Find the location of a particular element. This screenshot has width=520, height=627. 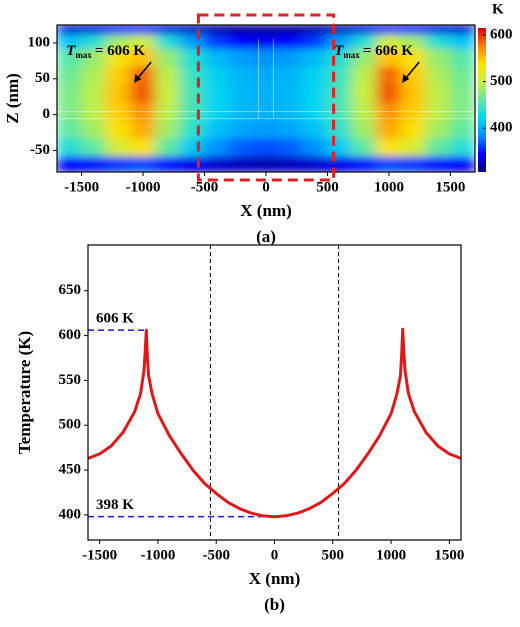

y-tick-label: 50 is located at coordinates (42, 78).